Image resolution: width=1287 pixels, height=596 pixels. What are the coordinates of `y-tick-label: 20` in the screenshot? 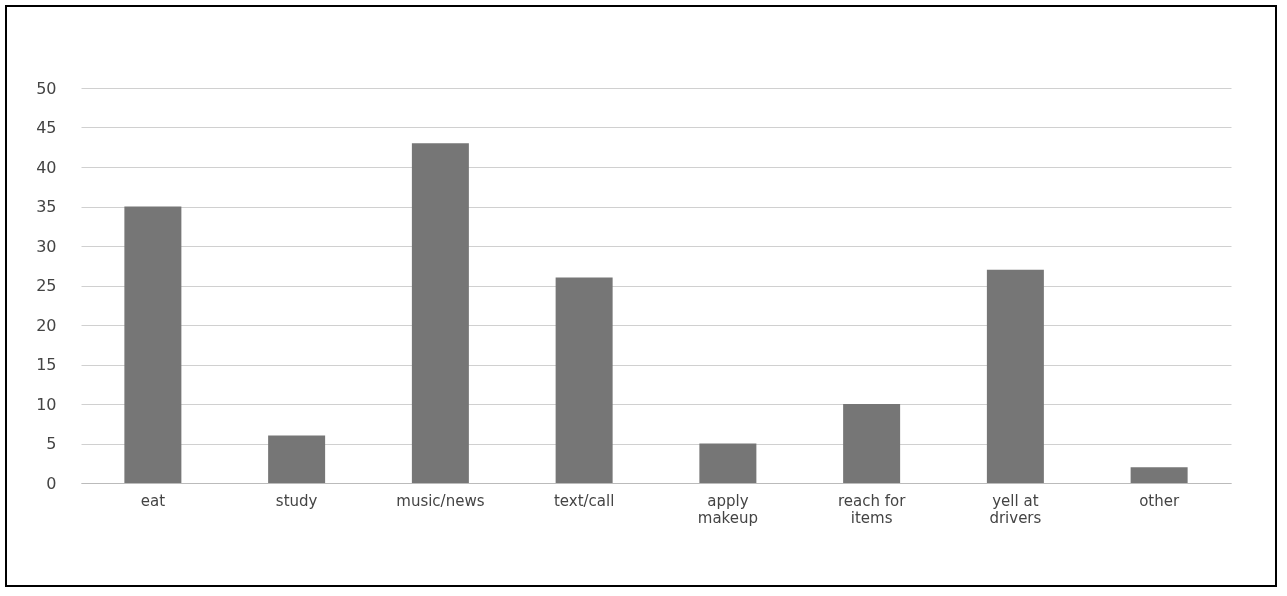 It's located at (46, 325).